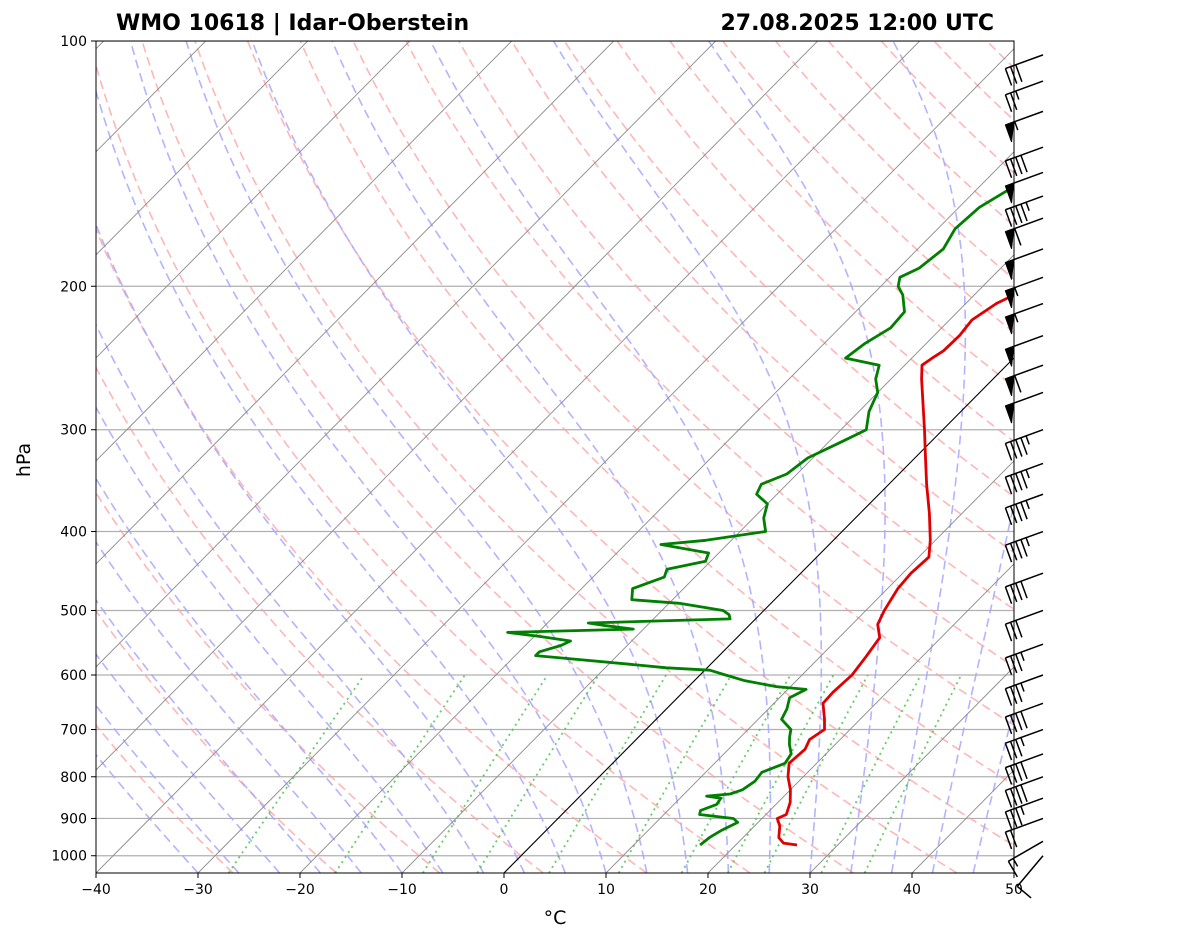 The height and width of the screenshot is (941, 1181). Describe the element at coordinates (300, 890) in the screenshot. I see `x-tick-label: −20` at that location.